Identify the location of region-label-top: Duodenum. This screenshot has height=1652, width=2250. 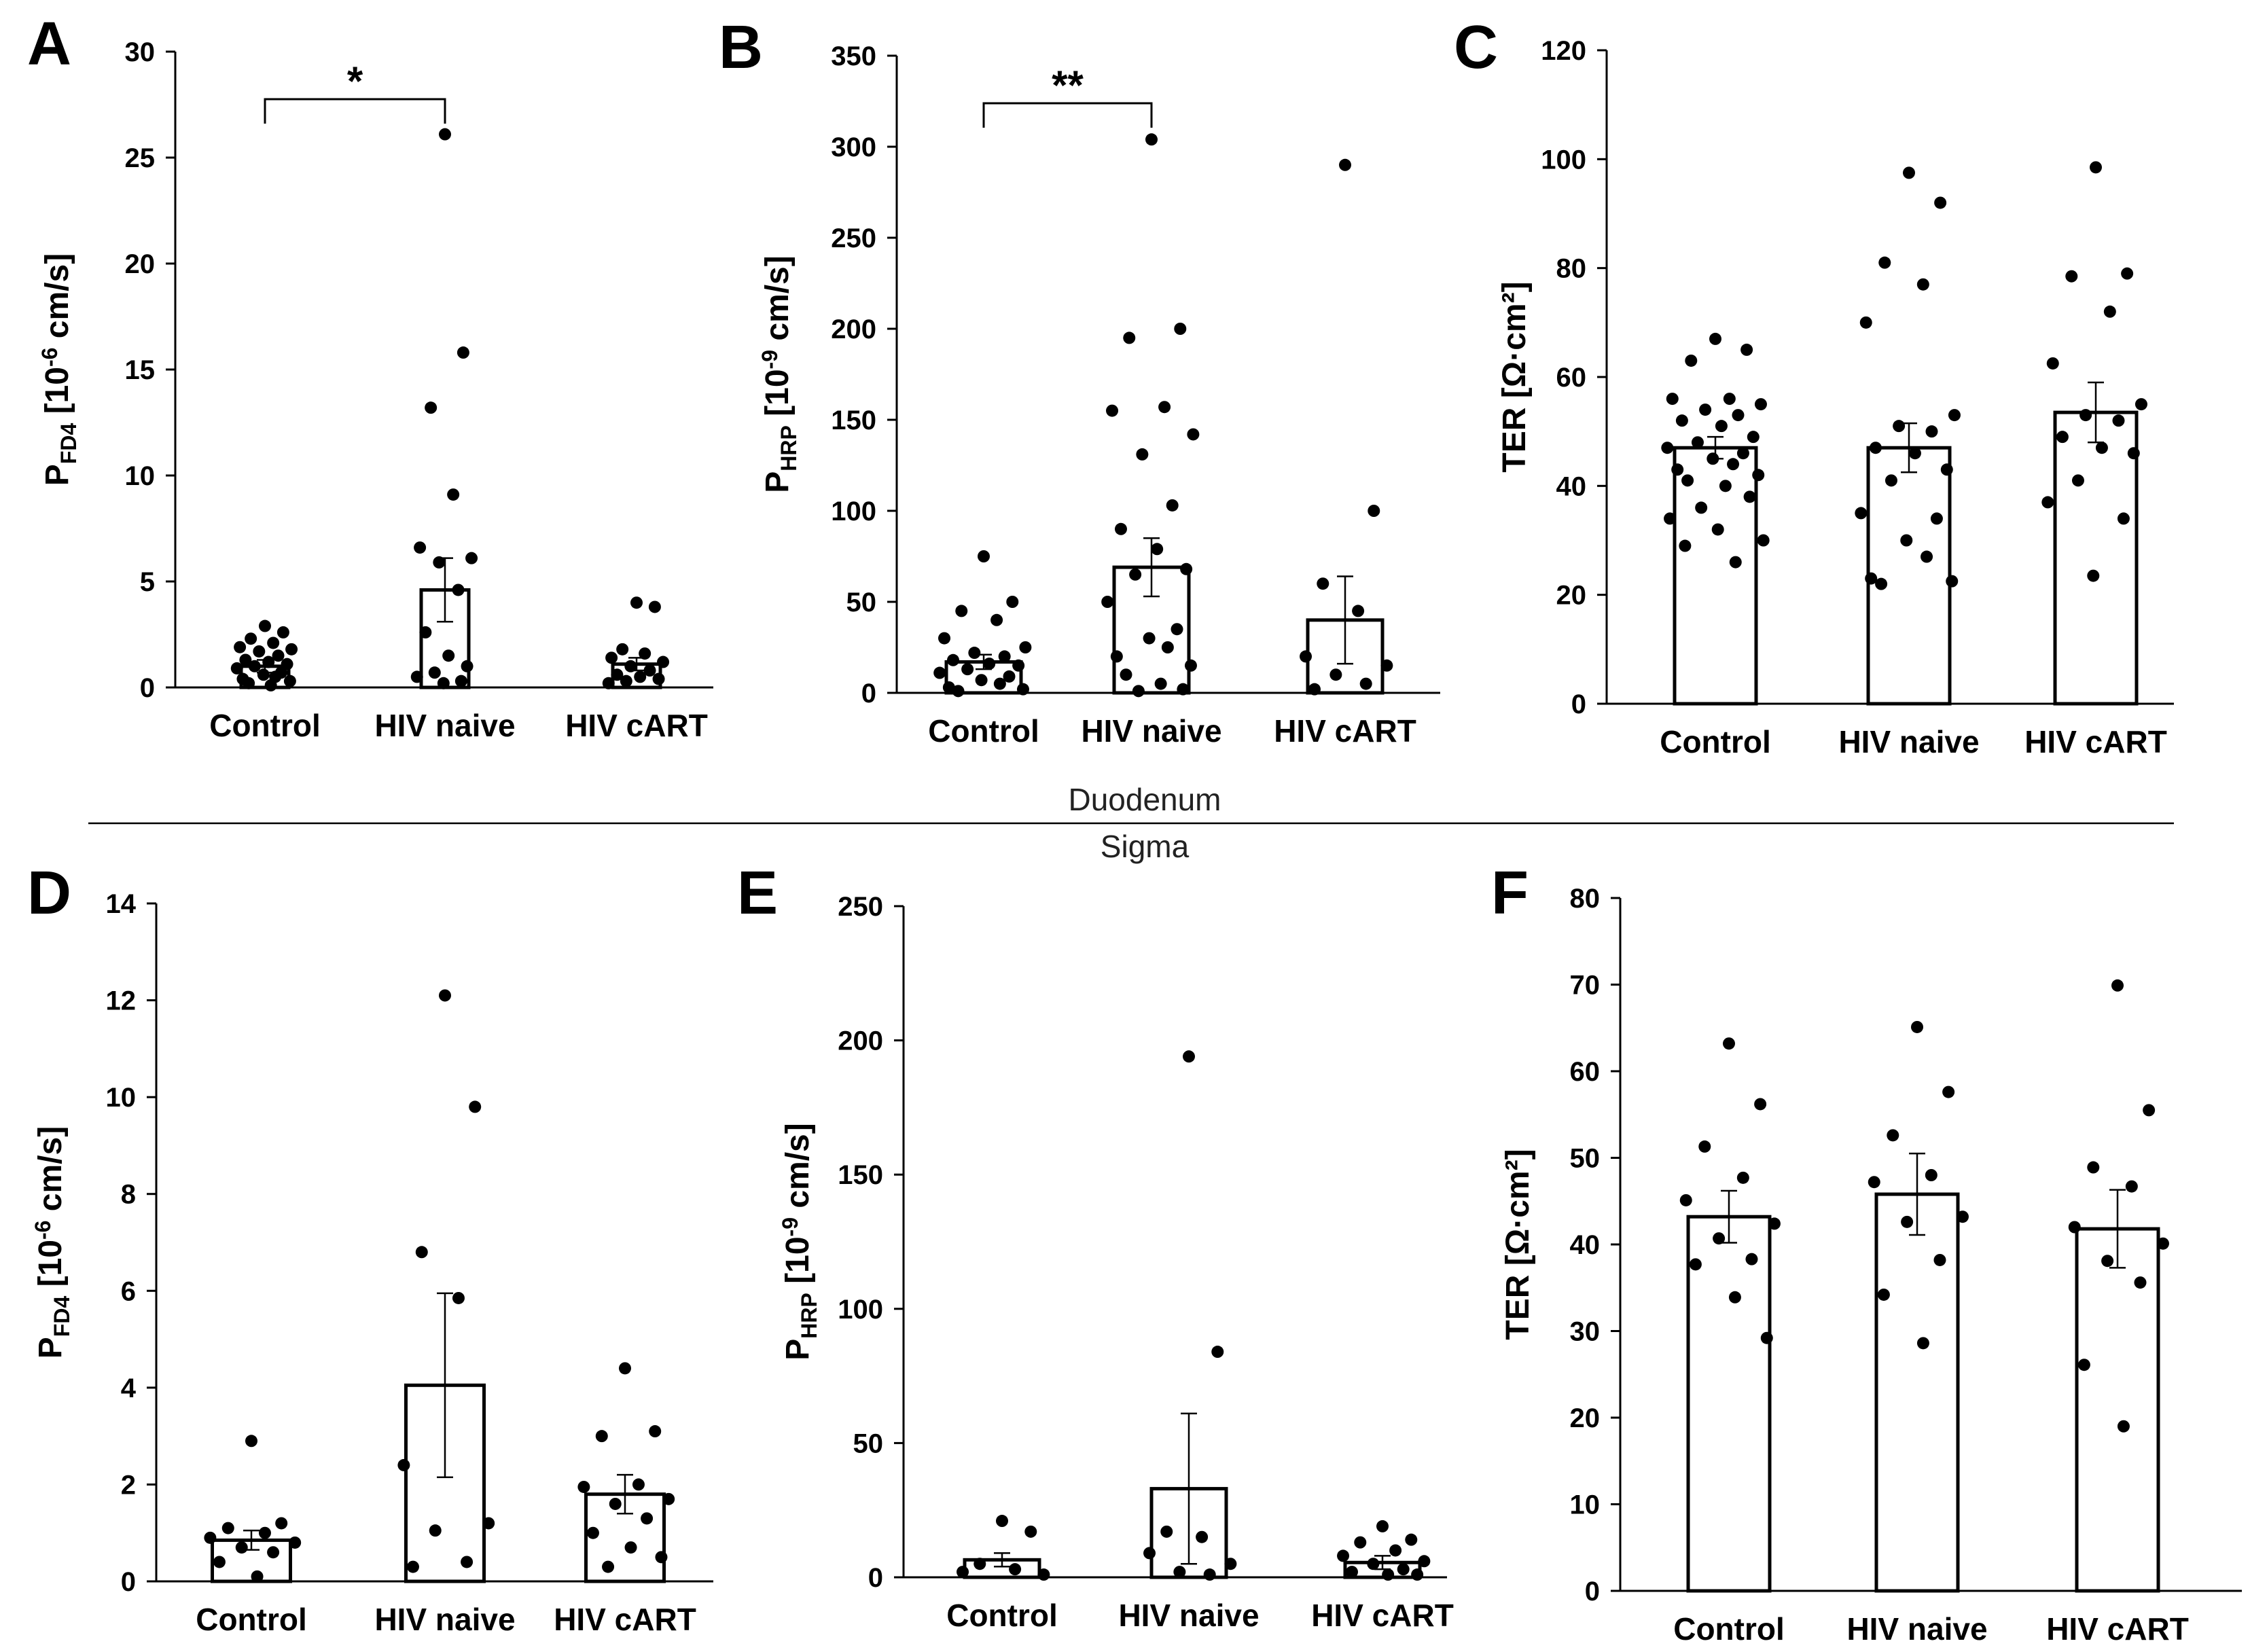
(1144, 800).